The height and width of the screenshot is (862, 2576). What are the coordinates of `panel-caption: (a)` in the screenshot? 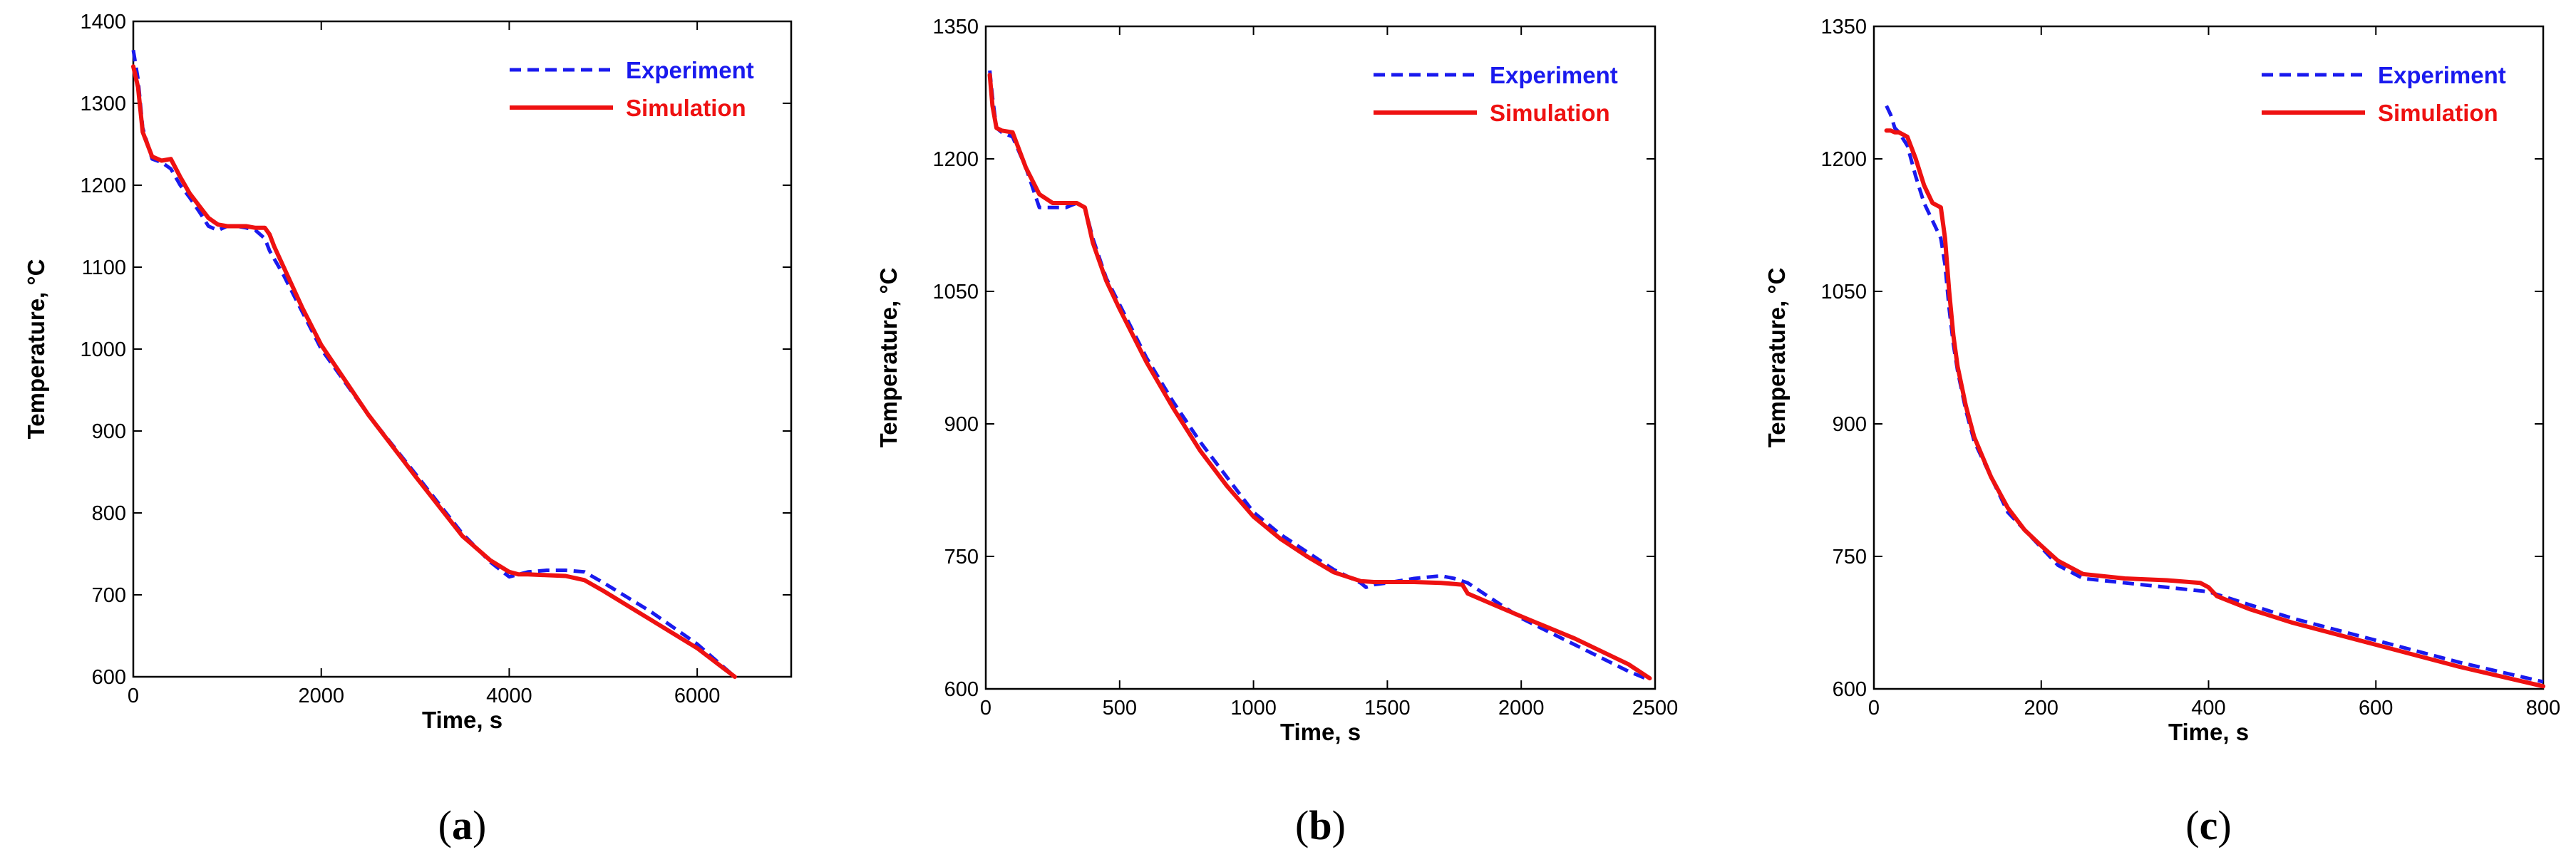 It's located at (462, 825).